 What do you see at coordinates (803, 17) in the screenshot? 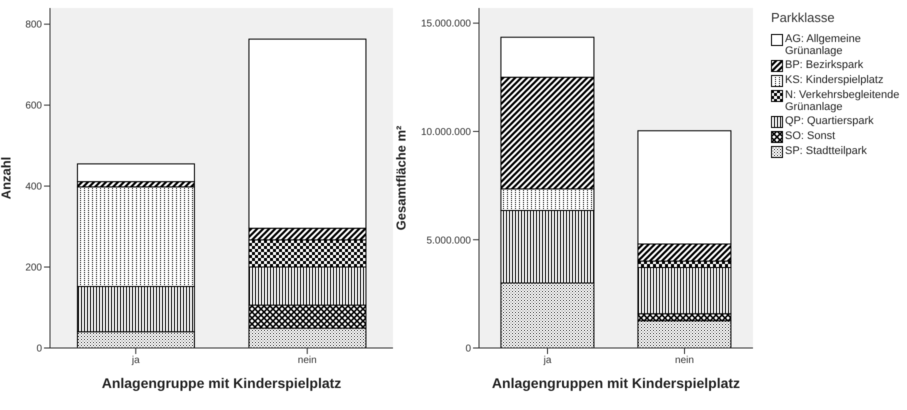
I see `legend-title: Parkklasse` at bounding box center [803, 17].